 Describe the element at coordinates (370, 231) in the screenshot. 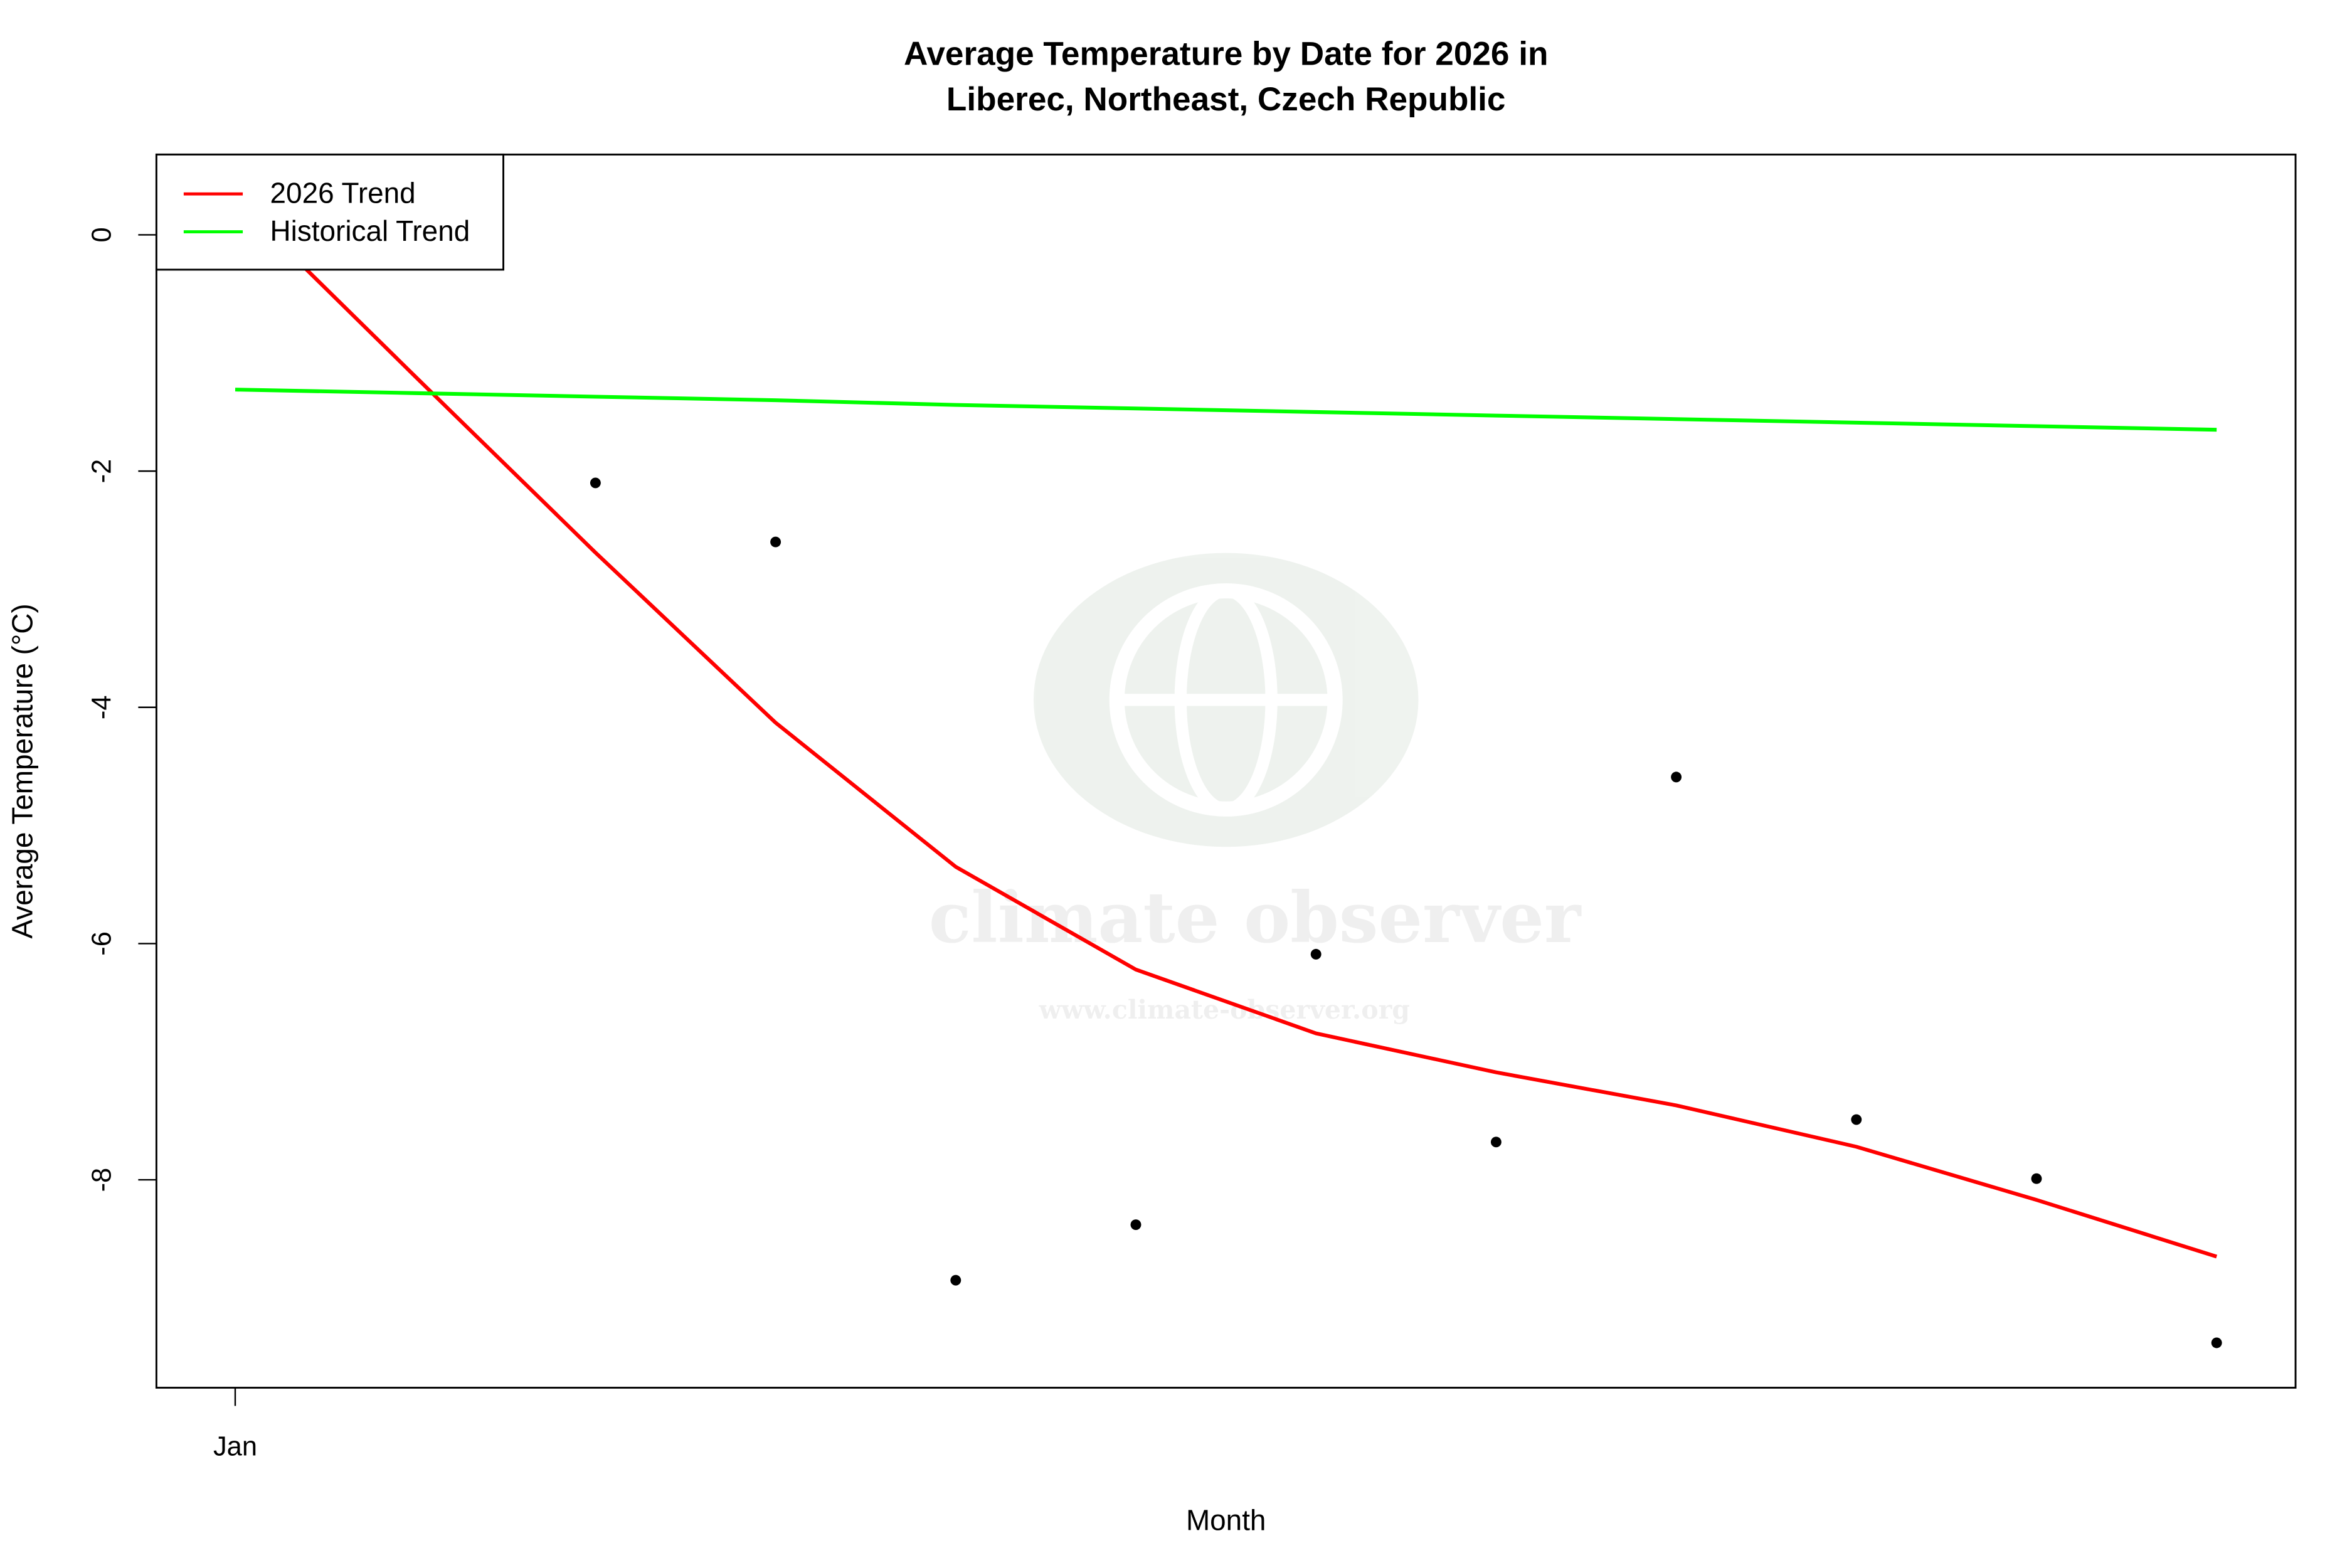

I see `legend-label: Historical Trend` at that location.